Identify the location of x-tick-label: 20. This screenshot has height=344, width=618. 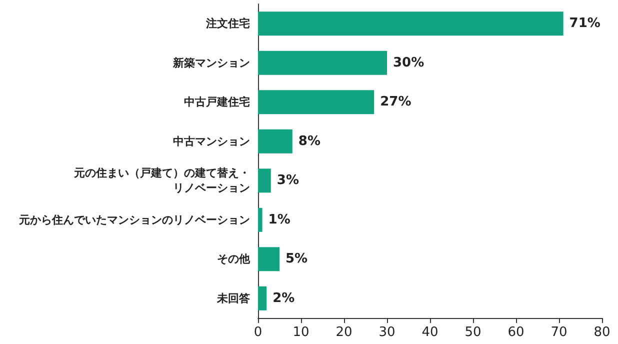
(344, 332).